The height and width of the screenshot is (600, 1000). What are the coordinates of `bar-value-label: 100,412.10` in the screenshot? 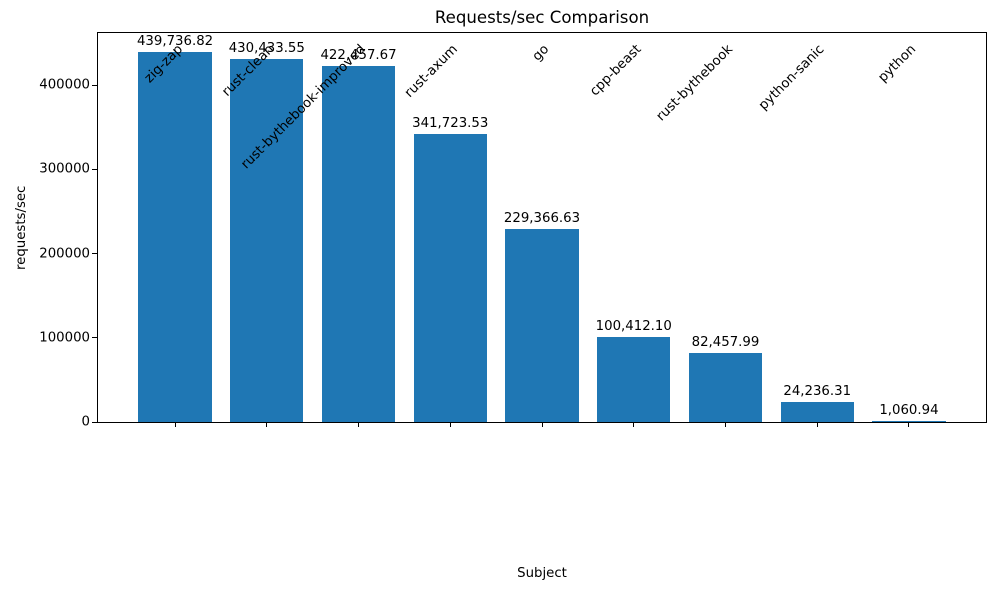 It's located at (633, 327).